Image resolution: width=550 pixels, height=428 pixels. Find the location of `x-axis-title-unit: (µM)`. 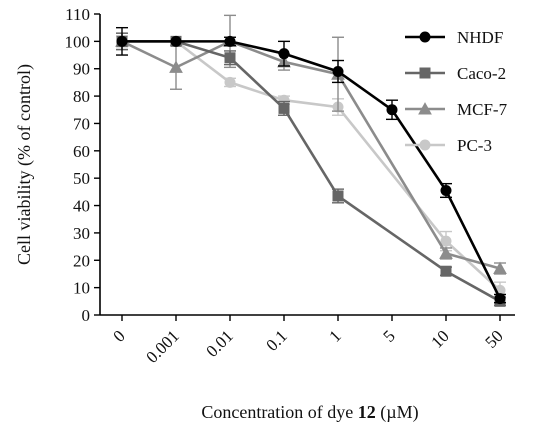

x-axis-title-unit: (µM) is located at coordinates (397, 412).